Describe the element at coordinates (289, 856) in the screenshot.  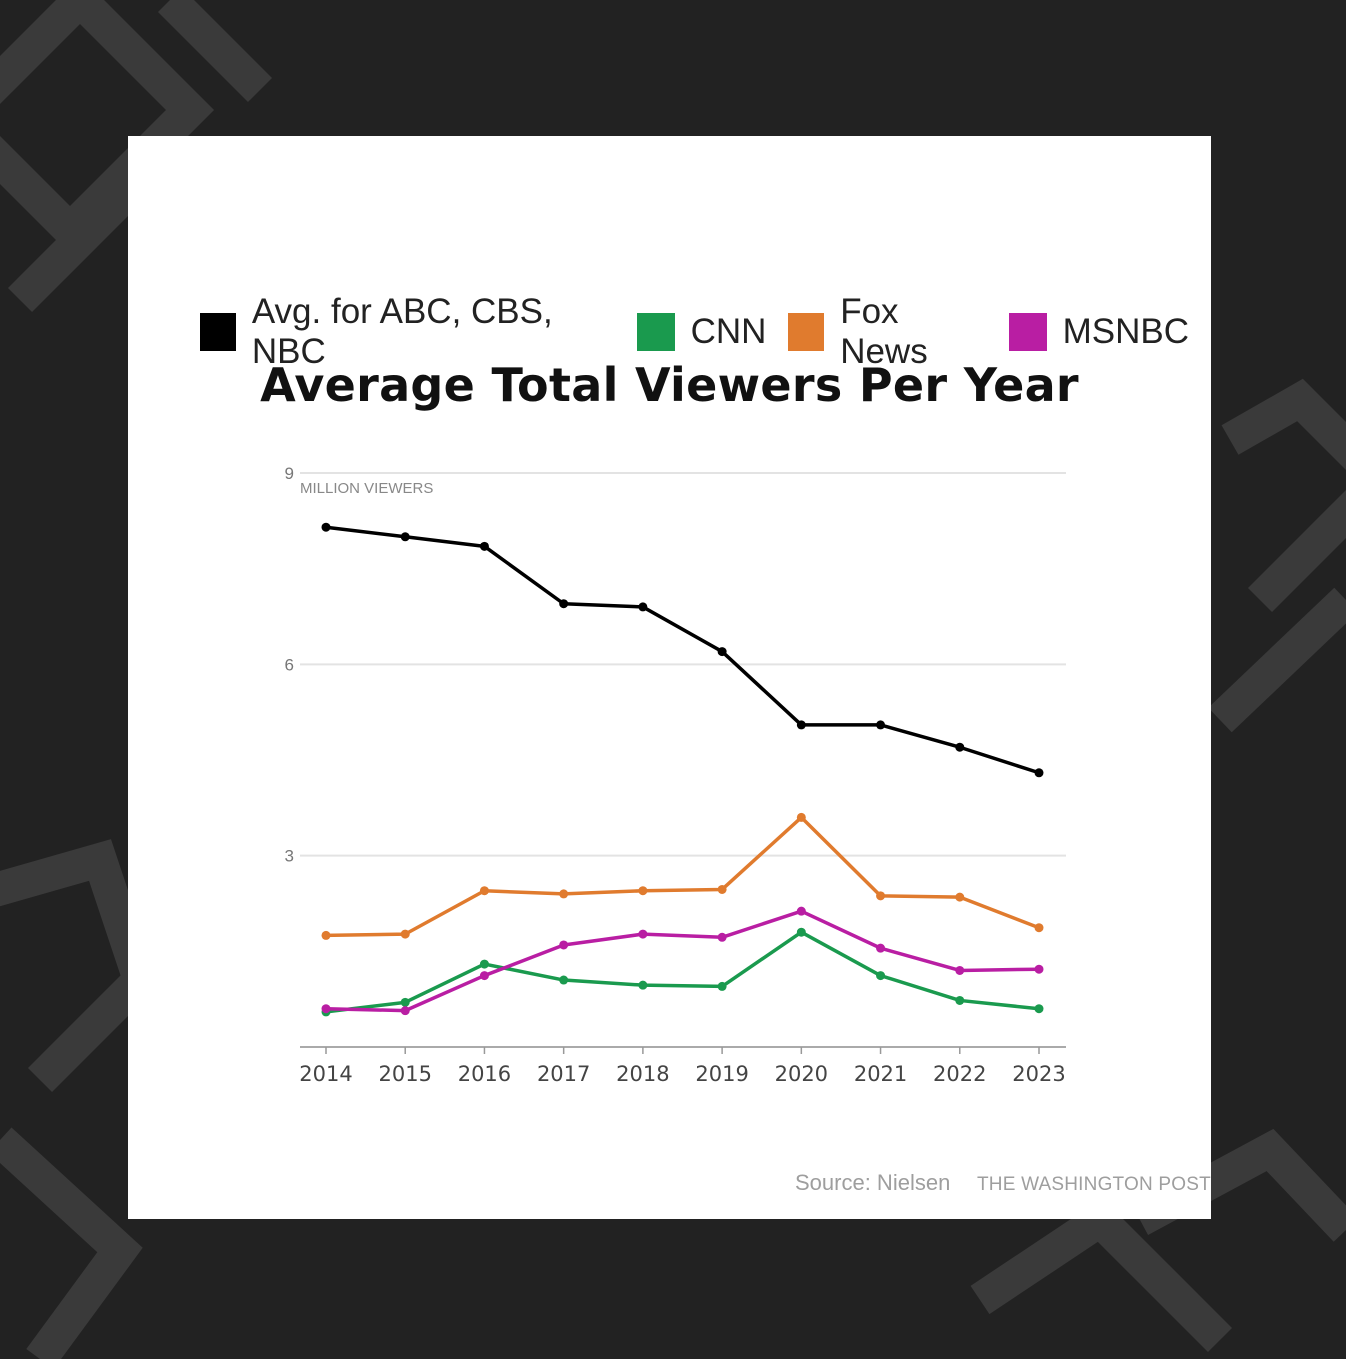
I see `y-tick-label: 3` at that location.